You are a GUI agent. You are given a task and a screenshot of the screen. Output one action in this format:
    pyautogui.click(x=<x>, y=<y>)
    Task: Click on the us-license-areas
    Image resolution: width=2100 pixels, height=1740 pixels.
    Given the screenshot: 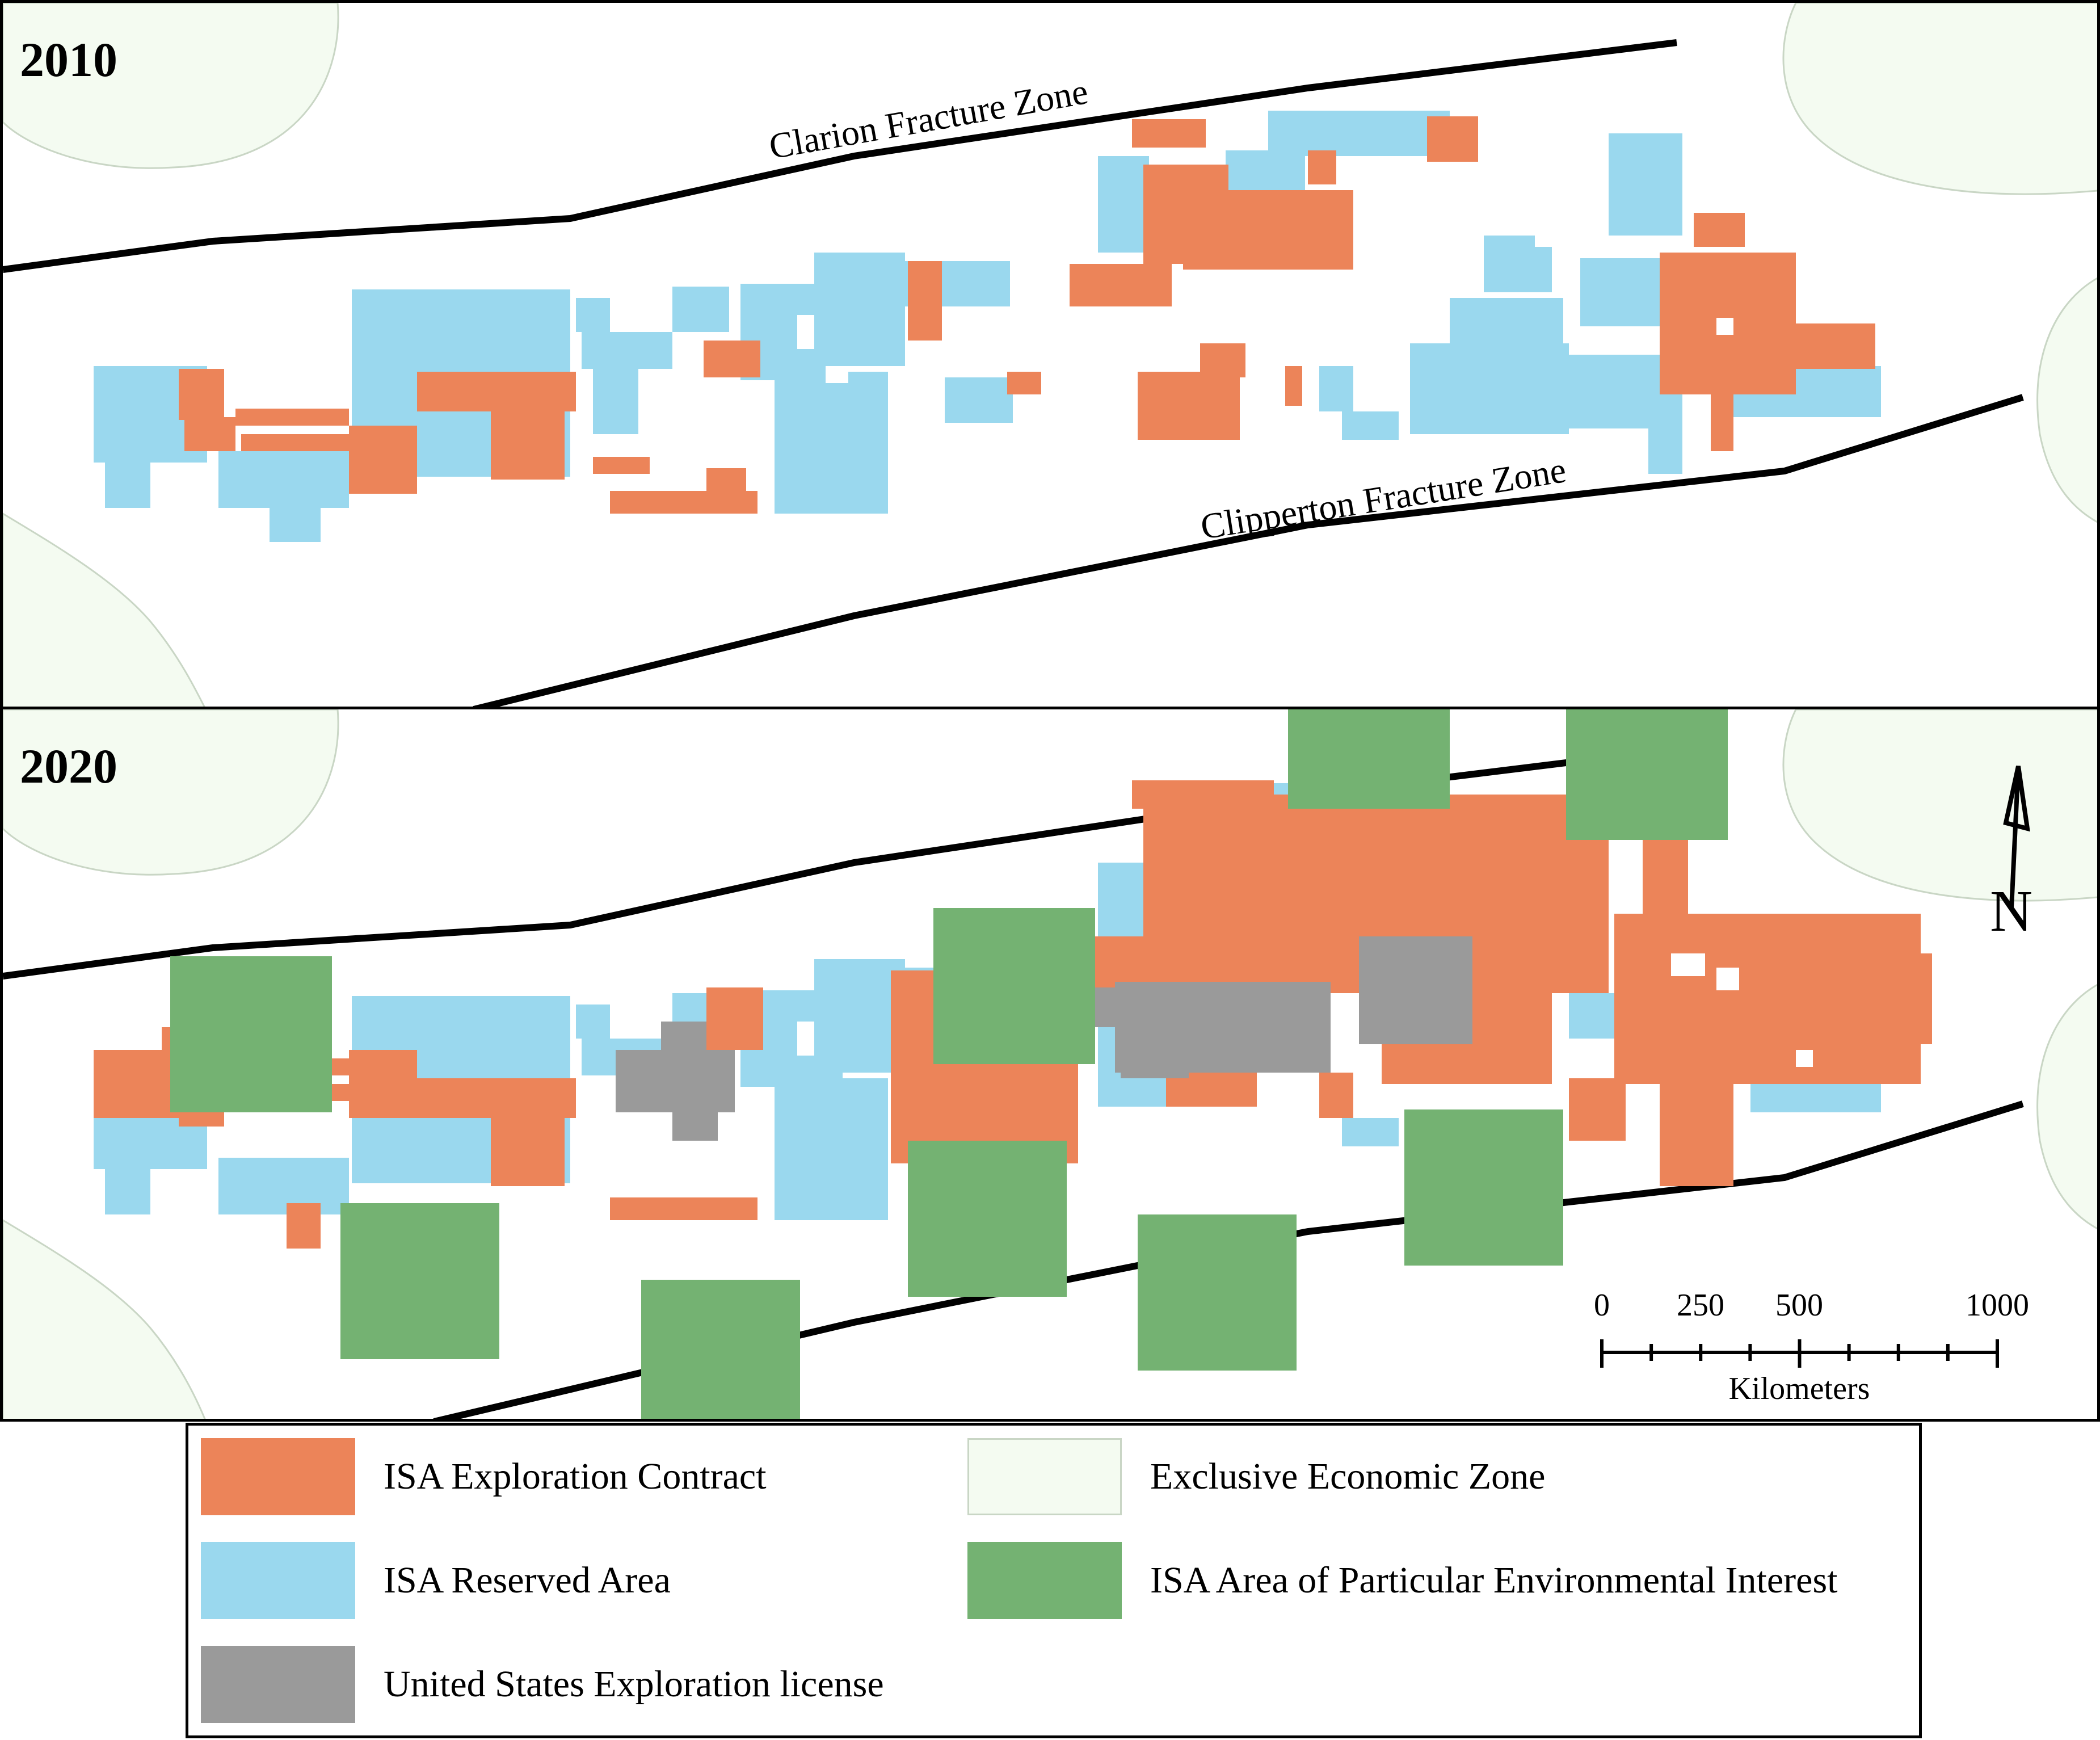 What is the action you would take?
    pyautogui.click(x=1044, y=1038)
    